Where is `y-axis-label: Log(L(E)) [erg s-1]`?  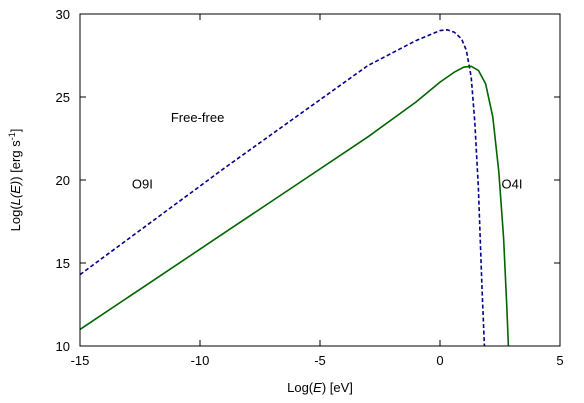 y-axis-label: Log(L(E)) [erg s-1] is located at coordinates (15, 180).